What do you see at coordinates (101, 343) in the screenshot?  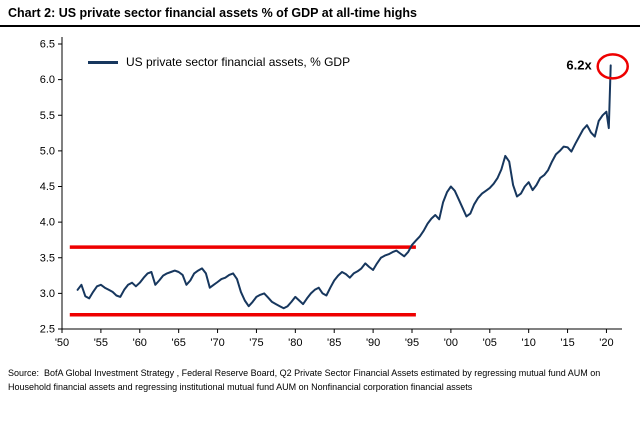 I see `x-tick-label: '55` at bounding box center [101, 343].